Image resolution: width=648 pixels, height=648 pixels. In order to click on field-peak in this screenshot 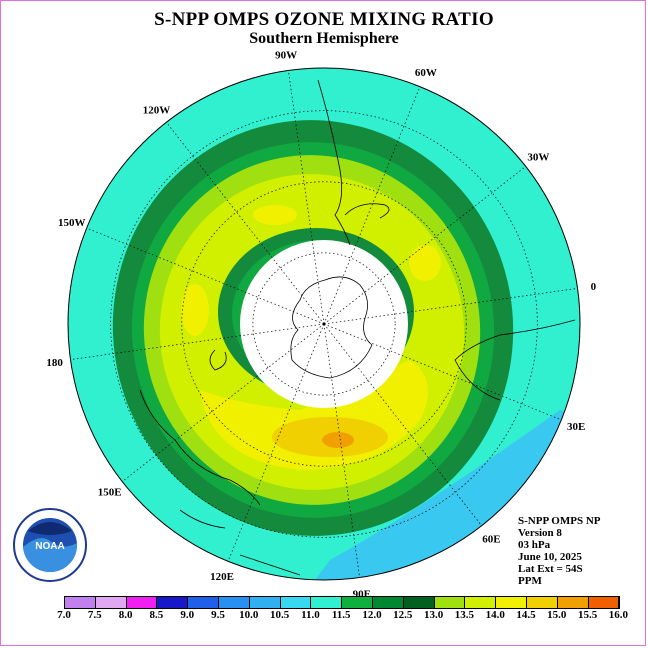, I will do `click(338, 440)`.